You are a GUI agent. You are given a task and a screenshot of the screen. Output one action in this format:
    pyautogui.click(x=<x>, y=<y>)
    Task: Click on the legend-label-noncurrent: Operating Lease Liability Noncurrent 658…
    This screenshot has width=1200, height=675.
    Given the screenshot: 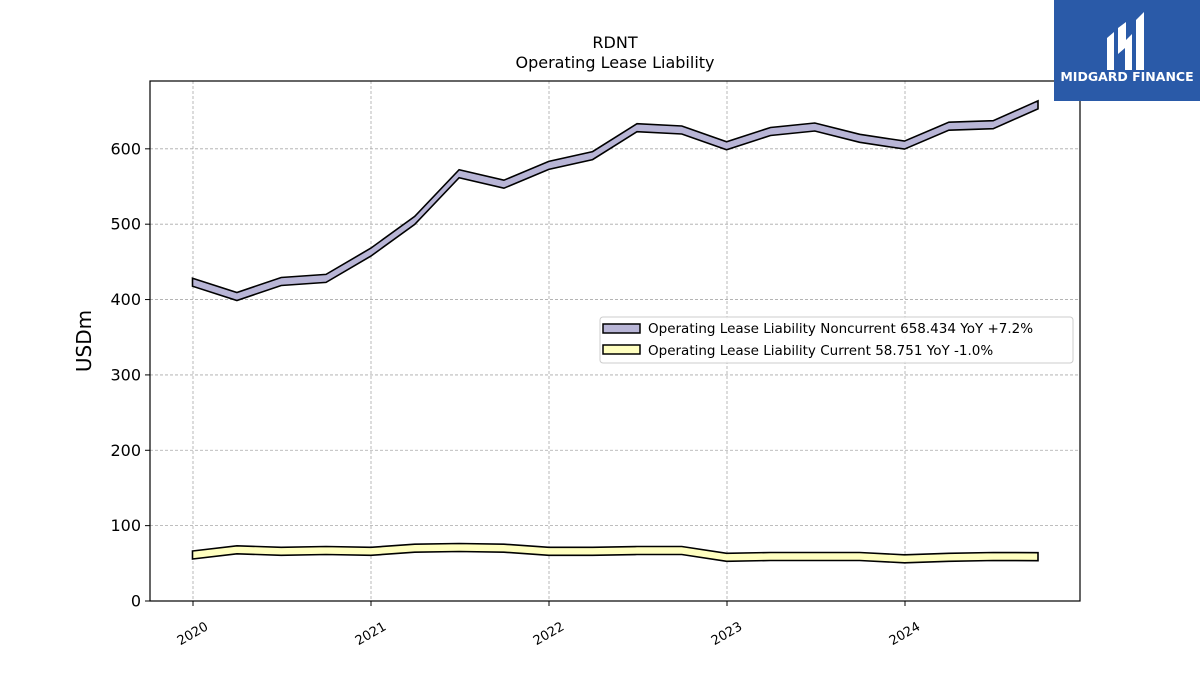 What is the action you would take?
    pyautogui.click(x=840, y=329)
    